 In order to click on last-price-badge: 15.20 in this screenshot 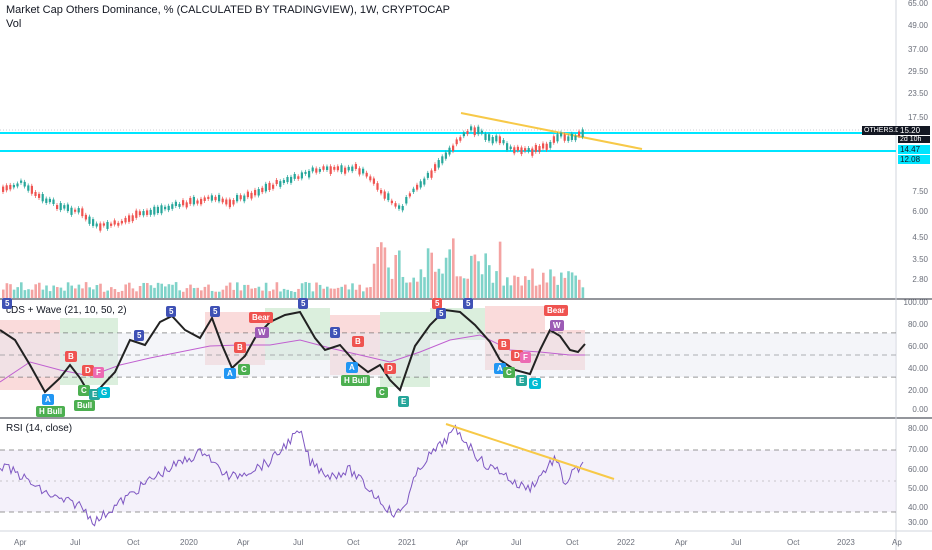, I will do `click(914, 130)`.